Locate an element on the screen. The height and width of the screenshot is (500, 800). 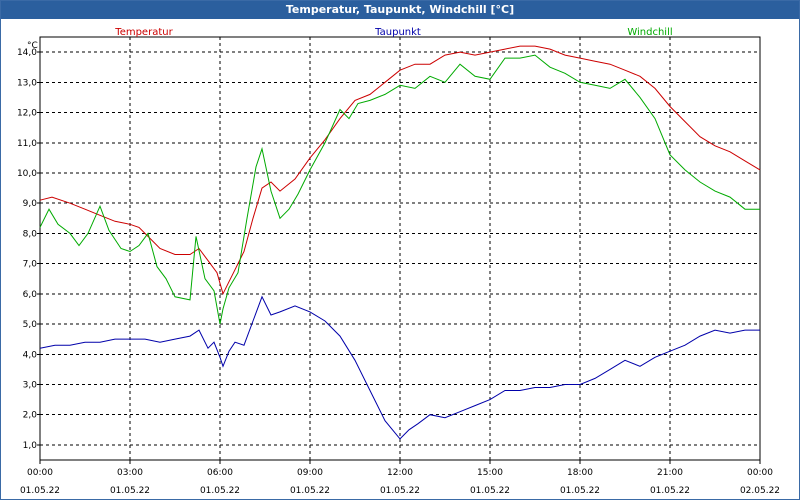
y-tick-label: 1,0 is located at coordinates (30, 446).